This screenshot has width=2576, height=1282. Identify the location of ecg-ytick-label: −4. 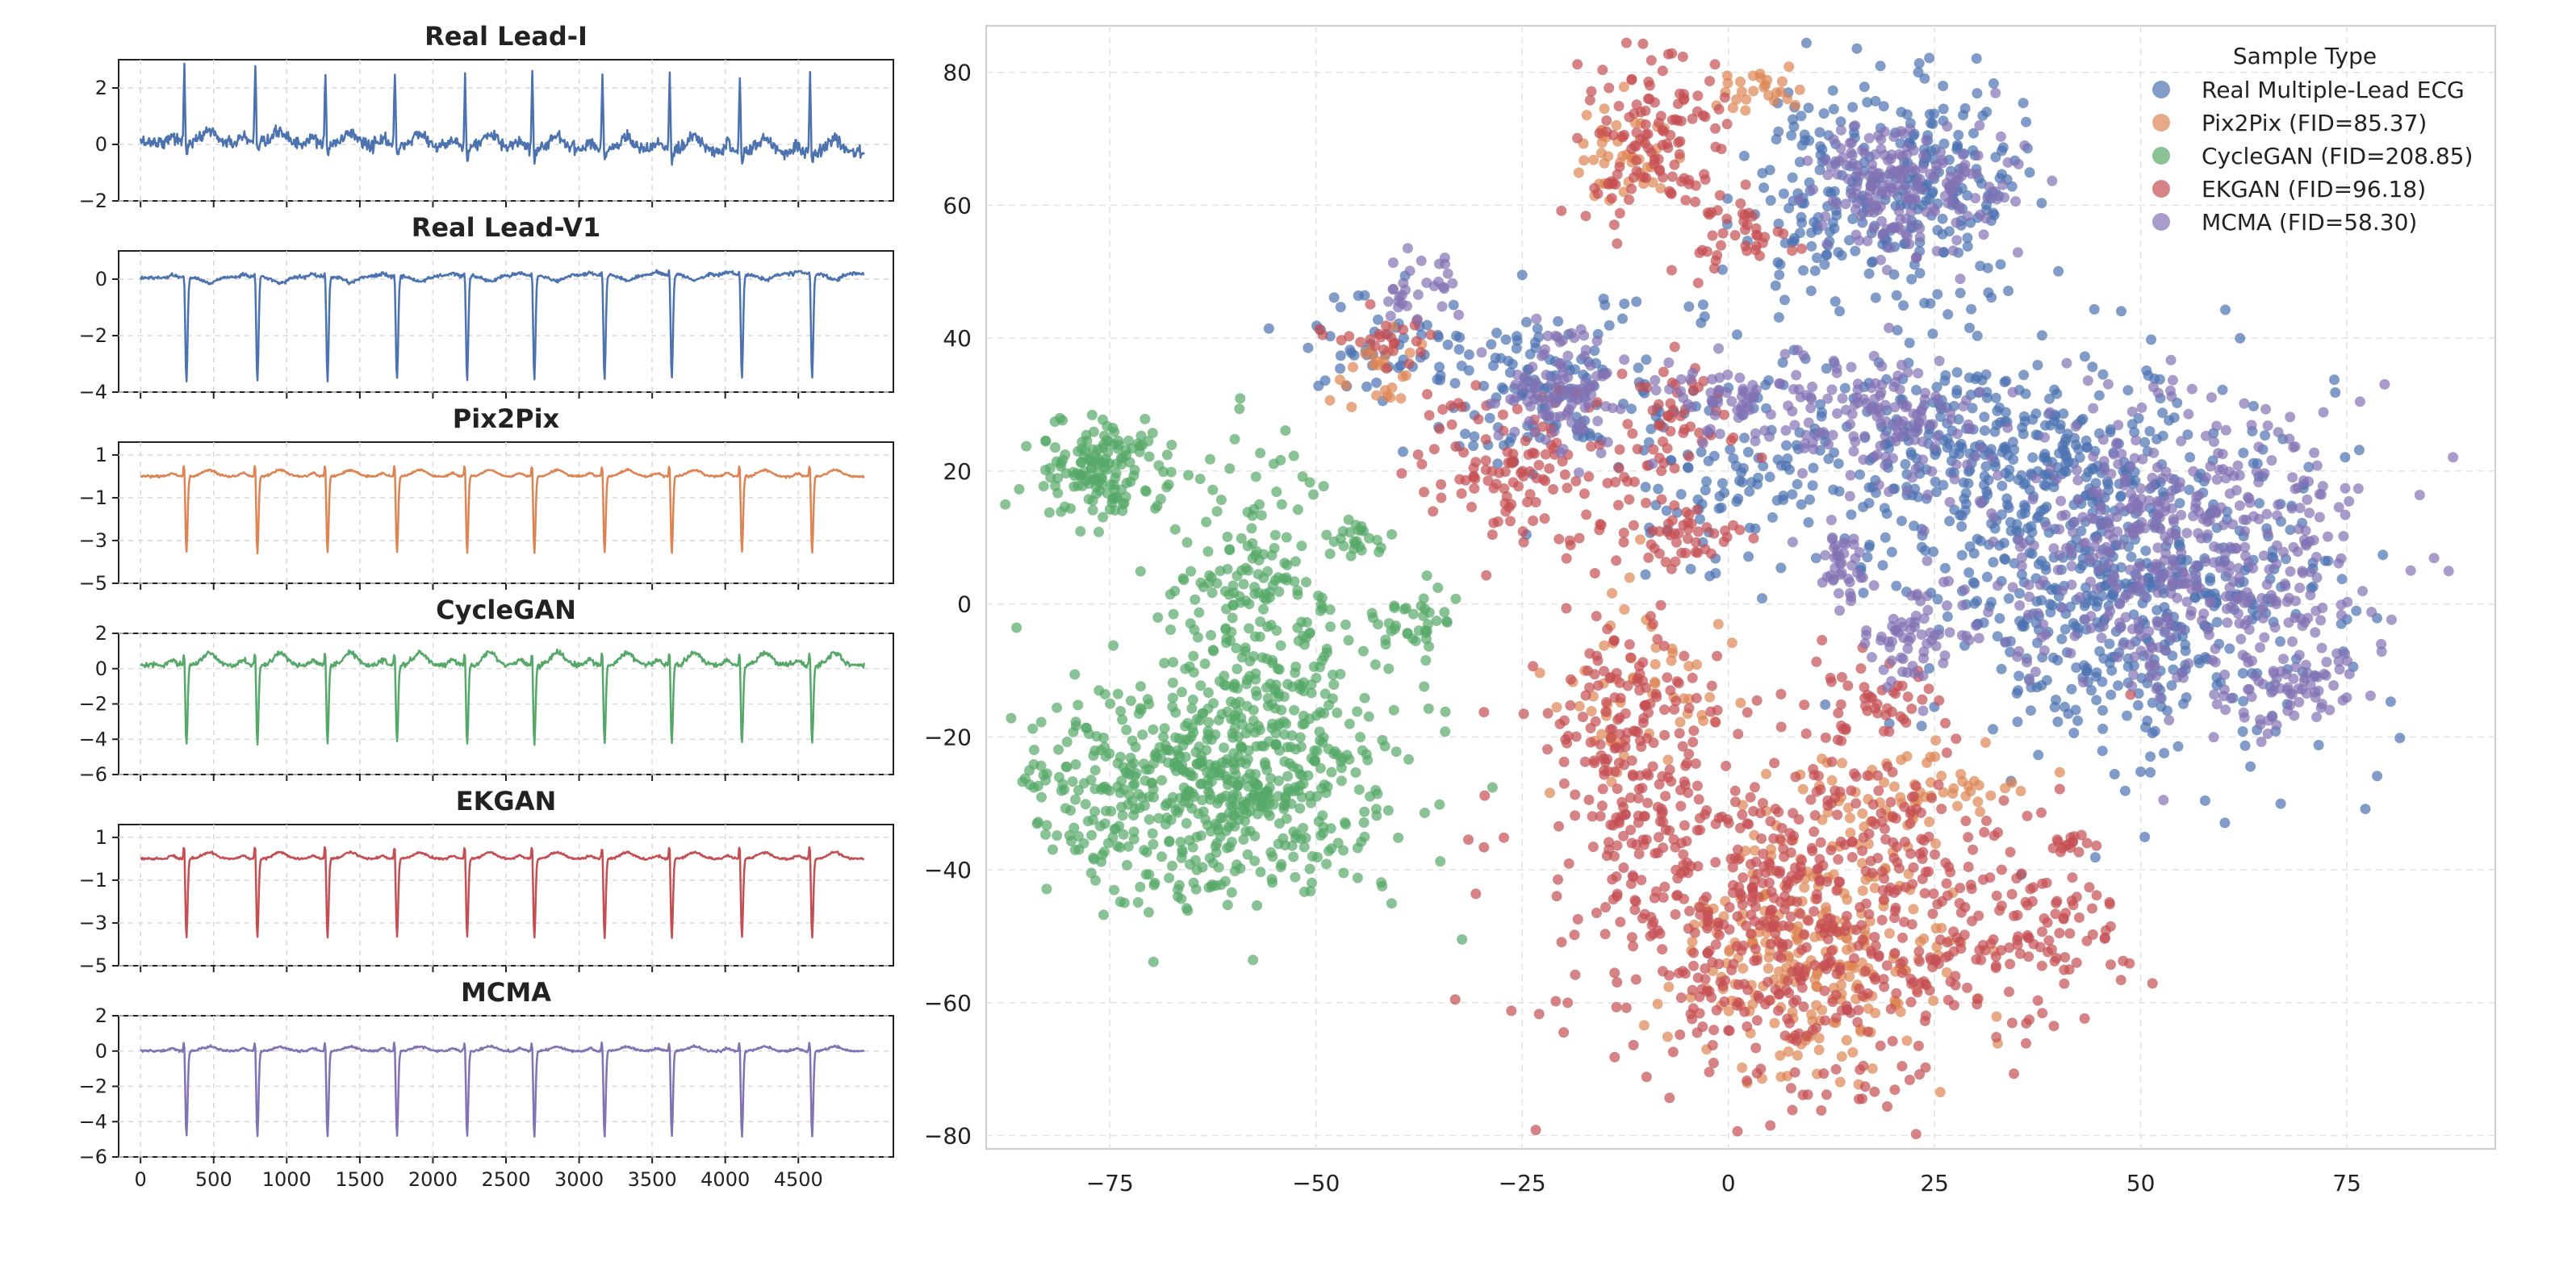
(93, 1121).